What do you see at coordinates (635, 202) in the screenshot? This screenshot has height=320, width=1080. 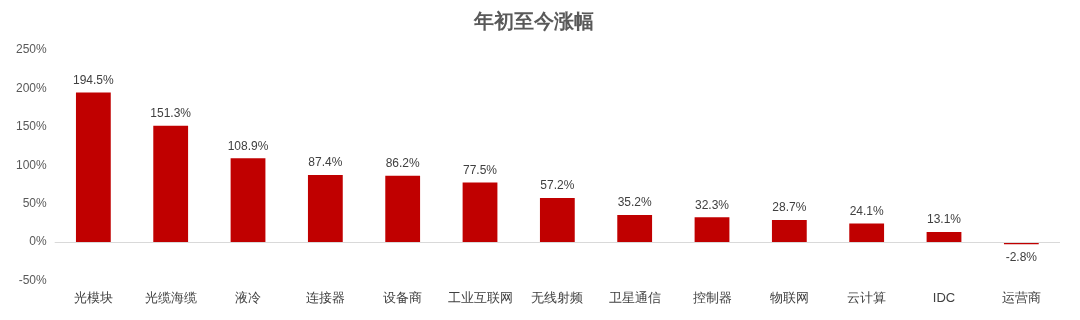 I see `data-label: 35.2%` at bounding box center [635, 202].